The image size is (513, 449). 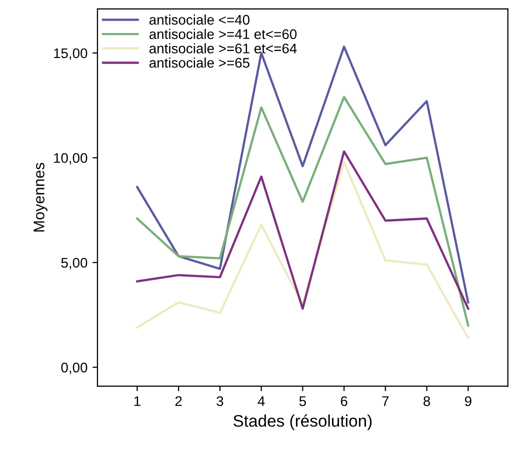 I want to click on x-tick-label: 5, so click(x=302, y=401).